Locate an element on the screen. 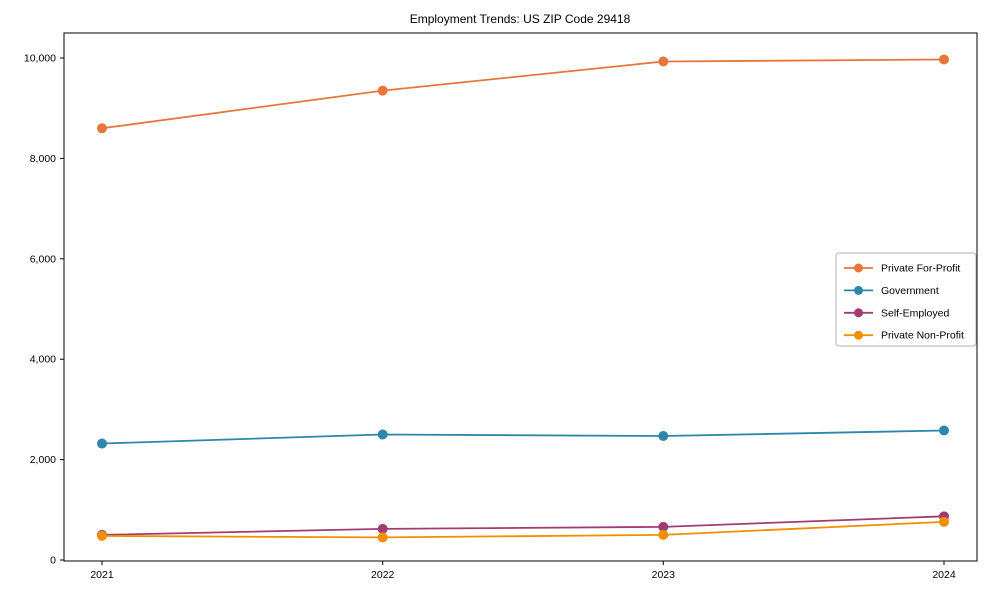 The width and height of the screenshot is (1000, 600). legend-label: Government is located at coordinates (910, 291).